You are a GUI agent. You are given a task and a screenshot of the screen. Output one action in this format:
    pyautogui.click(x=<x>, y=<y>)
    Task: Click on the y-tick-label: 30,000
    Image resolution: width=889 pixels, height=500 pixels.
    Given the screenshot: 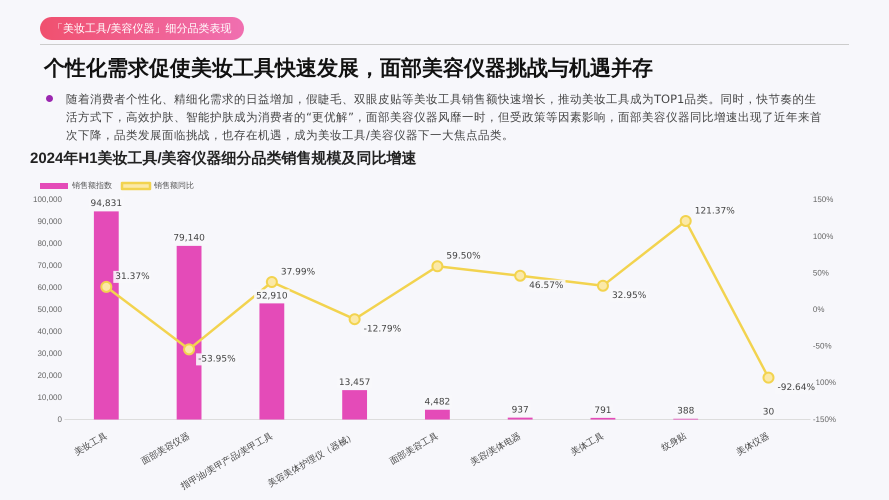 What is the action you would take?
    pyautogui.click(x=49, y=353)
    